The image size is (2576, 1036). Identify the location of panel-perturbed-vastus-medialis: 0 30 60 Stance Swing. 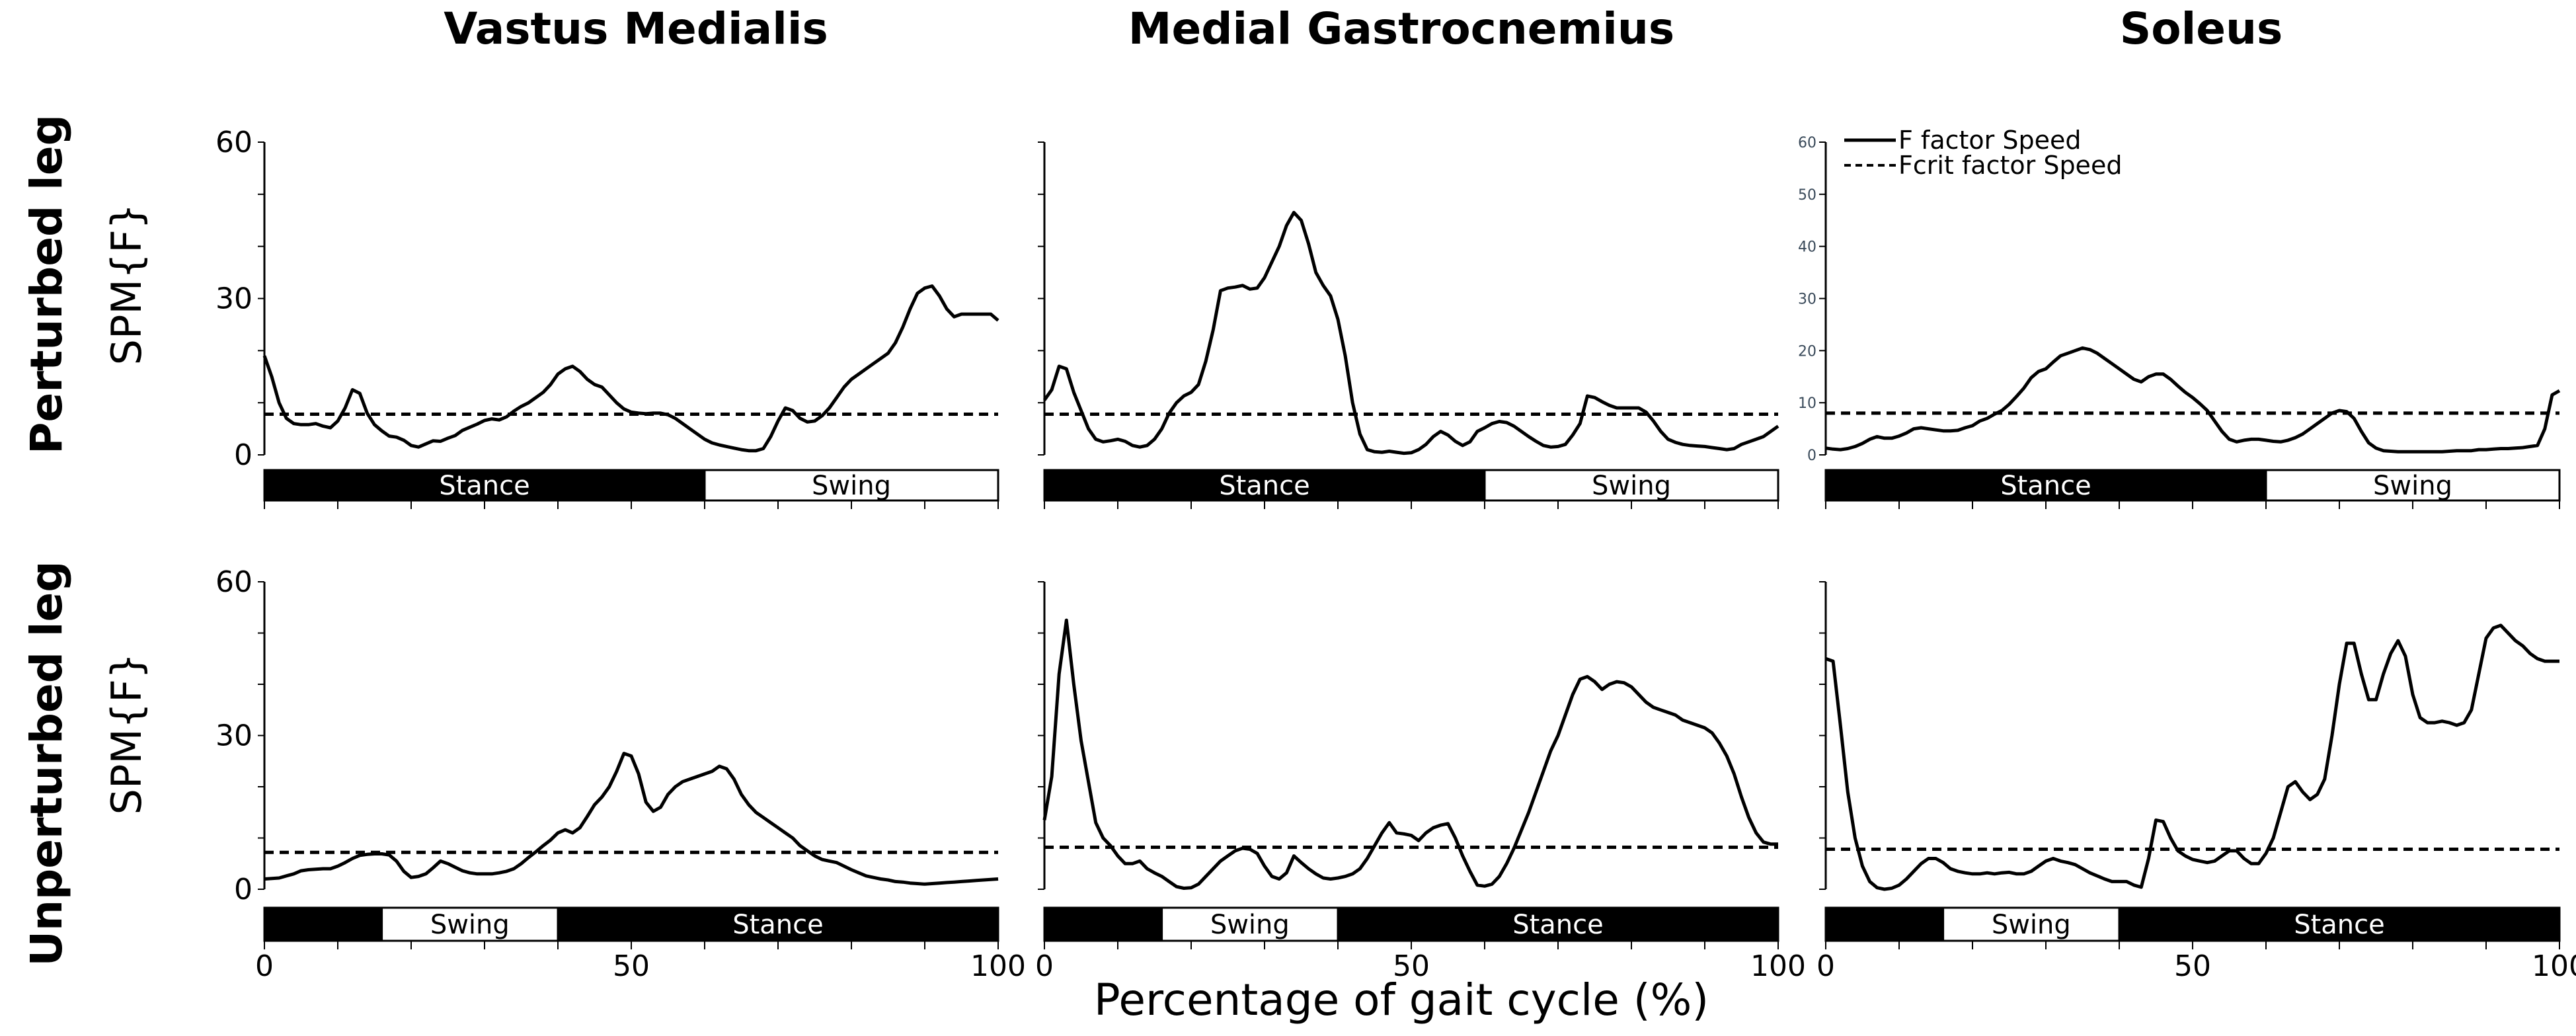
(607, 317).